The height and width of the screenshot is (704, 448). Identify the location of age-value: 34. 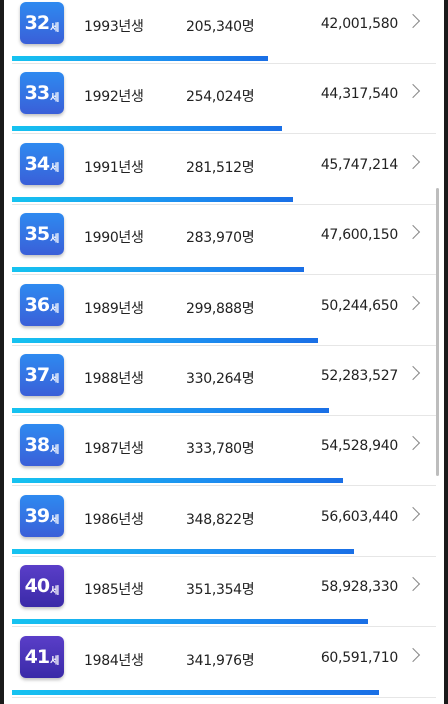
(37, 163).